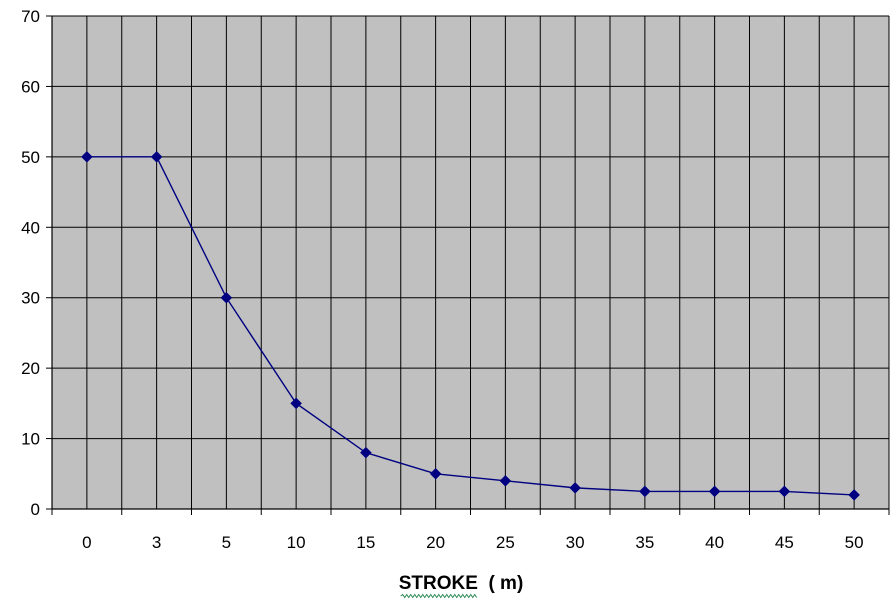  I want to click on y-tick-label: 20, so click(30, 368).